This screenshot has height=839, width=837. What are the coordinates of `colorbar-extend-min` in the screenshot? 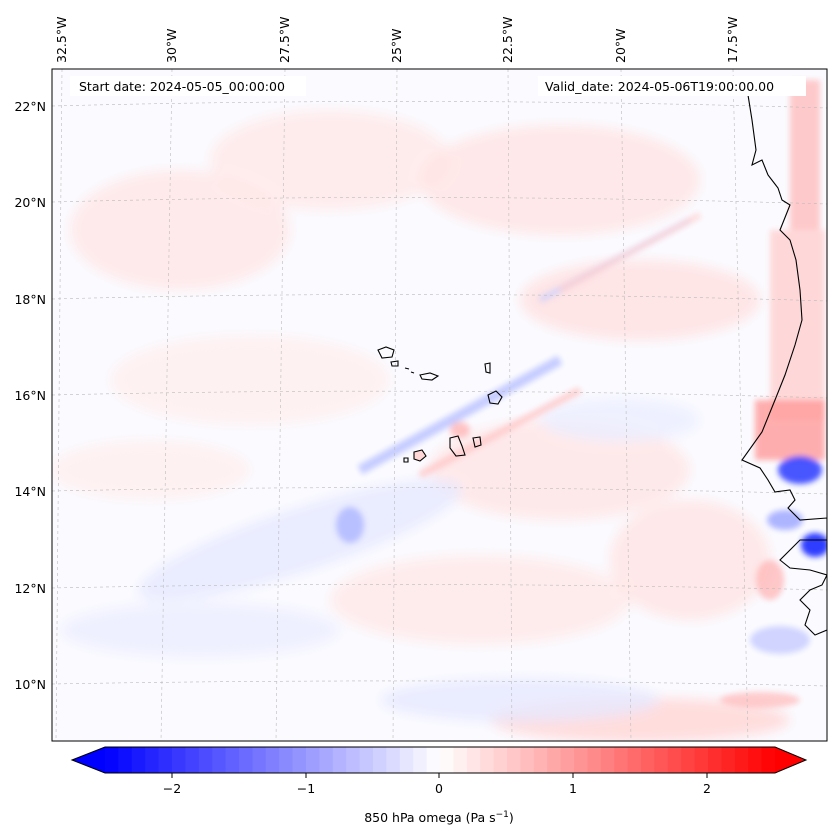 It's located at (88, 760).